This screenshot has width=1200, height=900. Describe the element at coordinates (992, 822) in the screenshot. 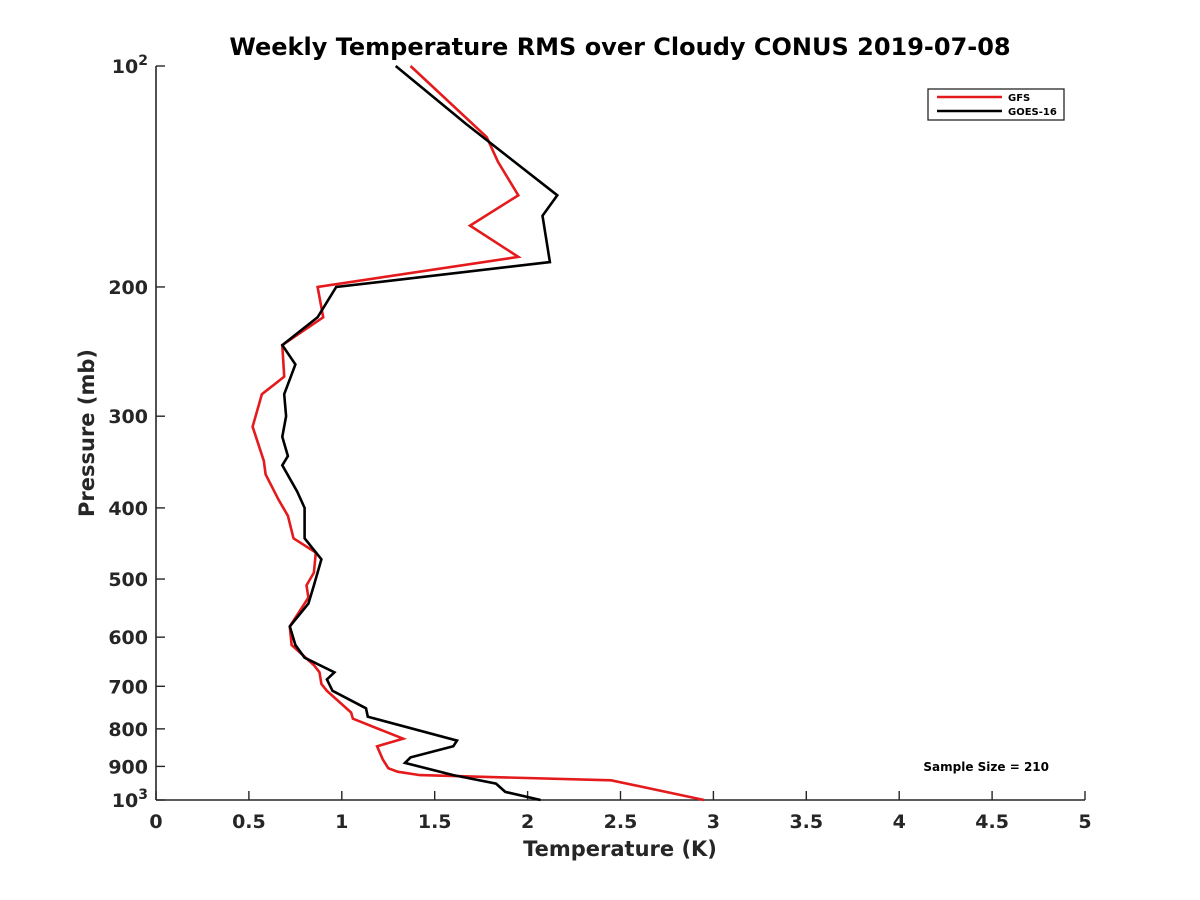

I see `x-tick-label-4-5: 4.5` at that location.